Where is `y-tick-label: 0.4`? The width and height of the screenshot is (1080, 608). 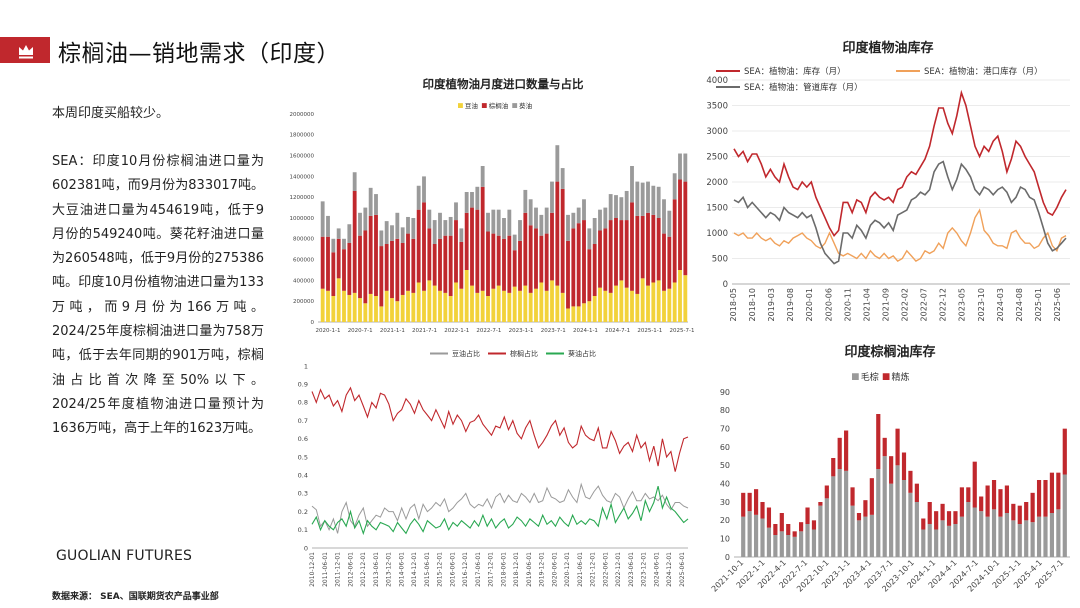 y-tick-label: 0.4 is located at coordinates (303, 475).